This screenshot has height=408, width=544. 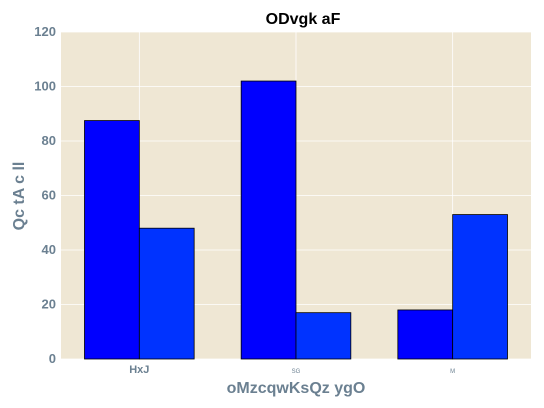 I want to click on bar-series-1-sg, so click(x=268, y=220).